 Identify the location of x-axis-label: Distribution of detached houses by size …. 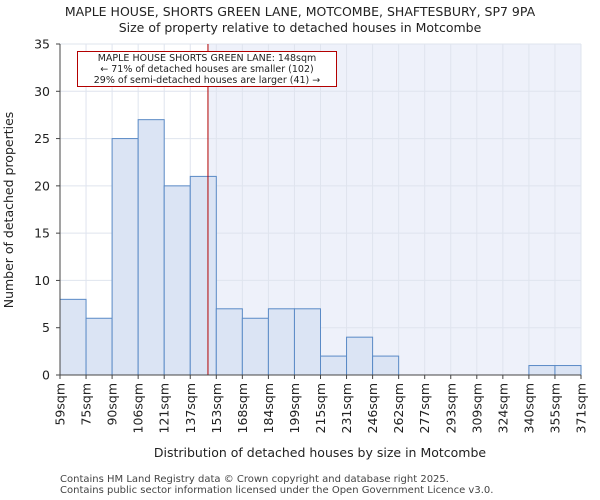
(320, 452).